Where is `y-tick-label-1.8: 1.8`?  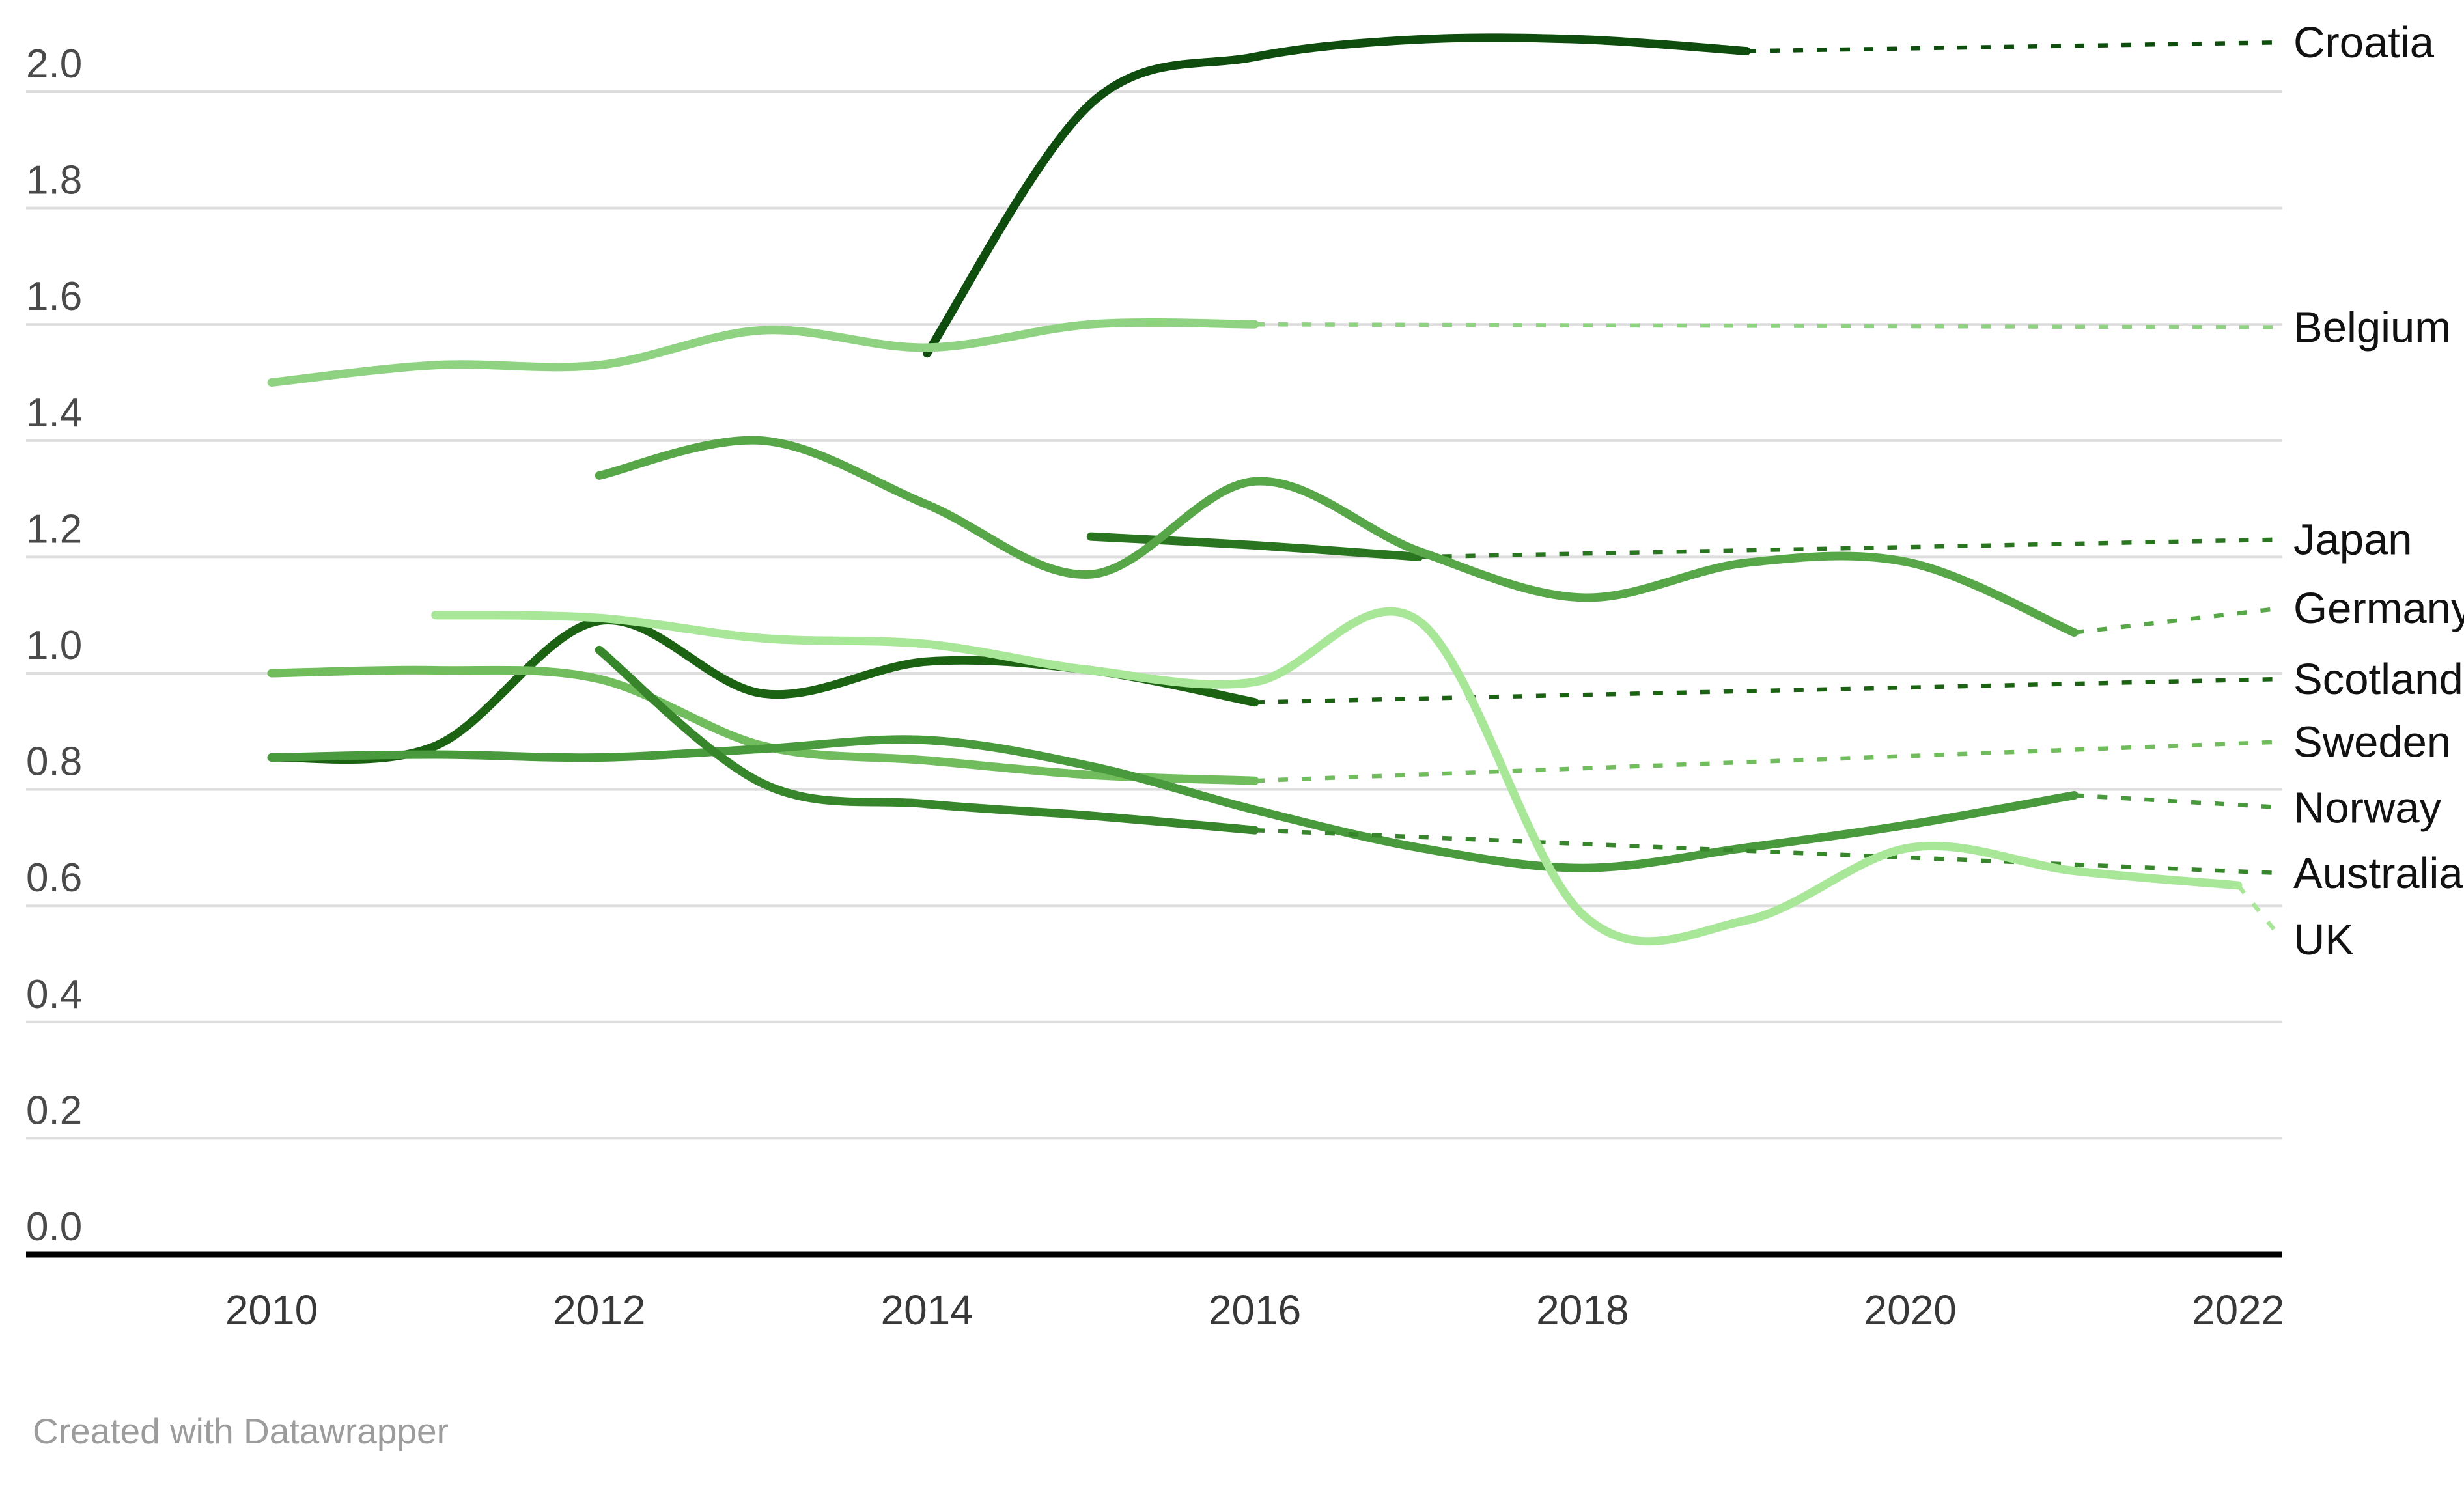
y-tick-label-1.8: 1.8 is located at coordinates (54, 180).